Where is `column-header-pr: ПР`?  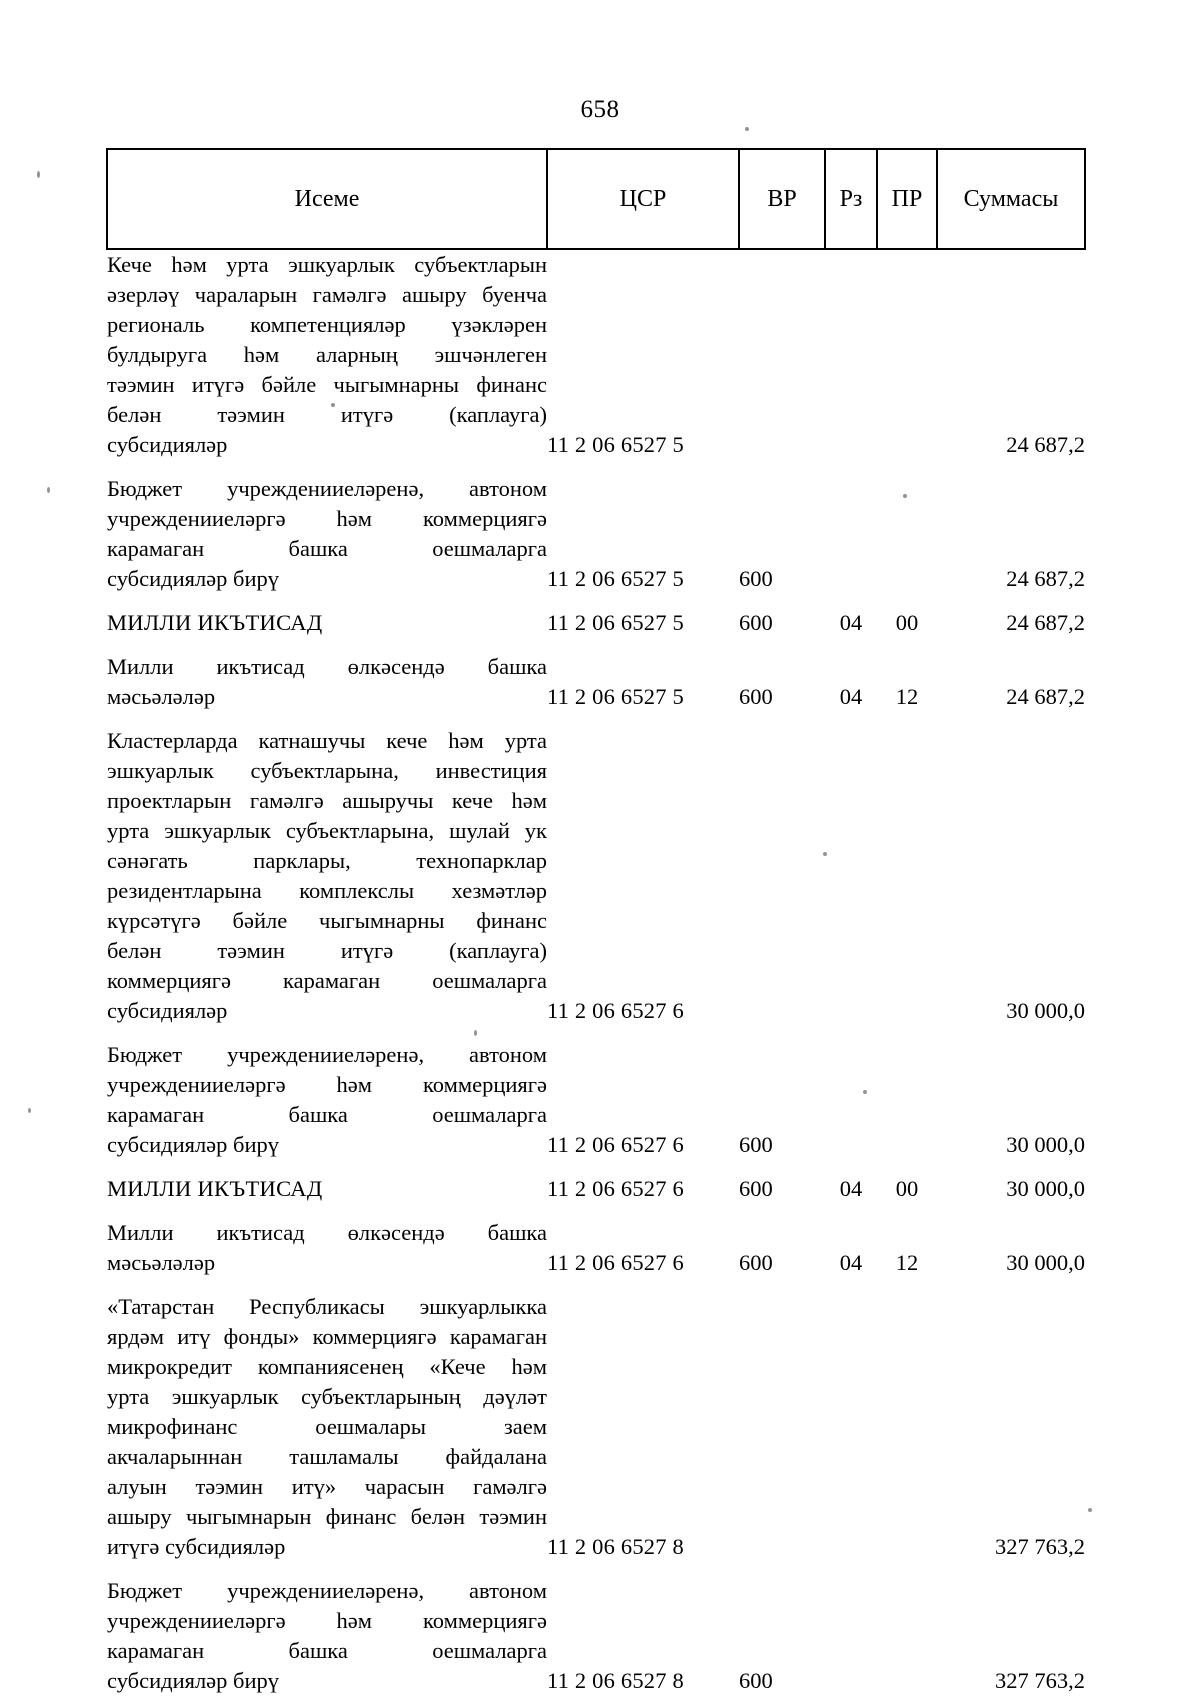
column-header-pr: ПР is located at coordinates (907, 199).